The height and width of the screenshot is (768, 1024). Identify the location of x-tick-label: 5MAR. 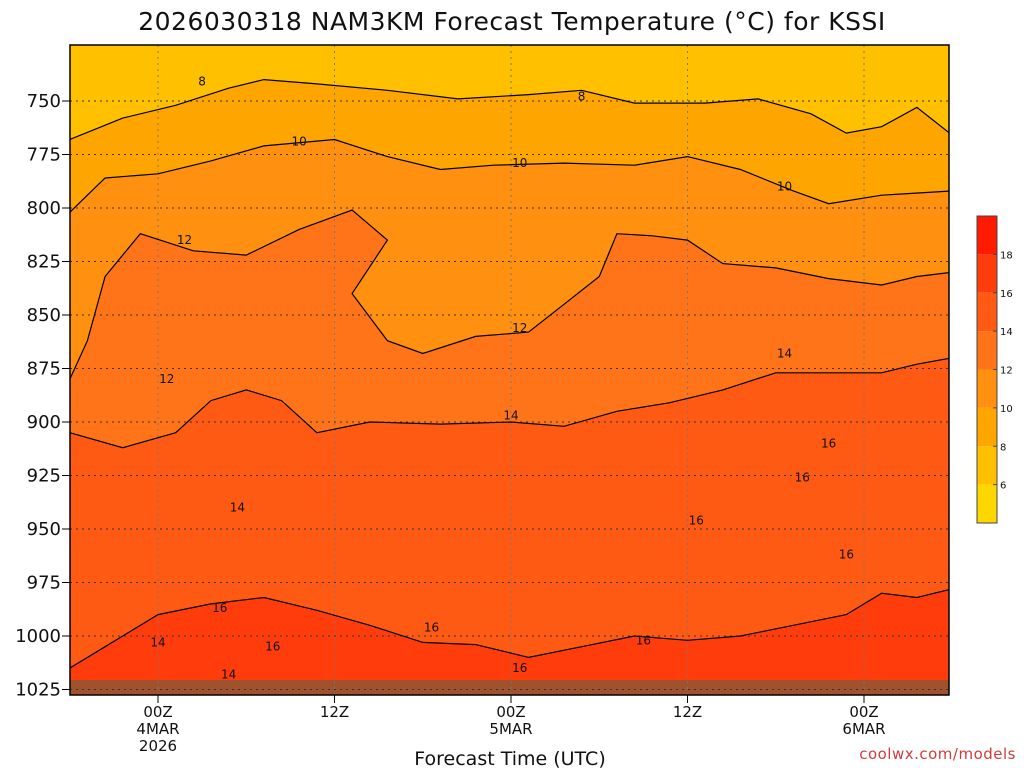
(510, 729).